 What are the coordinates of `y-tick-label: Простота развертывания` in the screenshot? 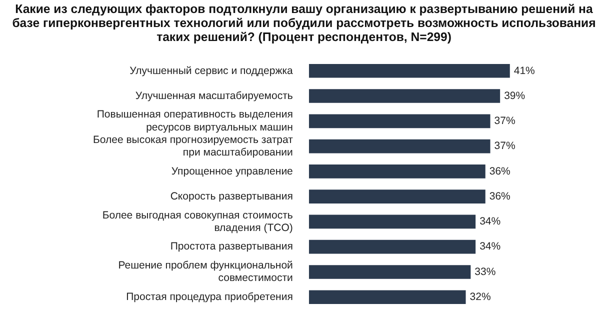 It's located at (231, 246).